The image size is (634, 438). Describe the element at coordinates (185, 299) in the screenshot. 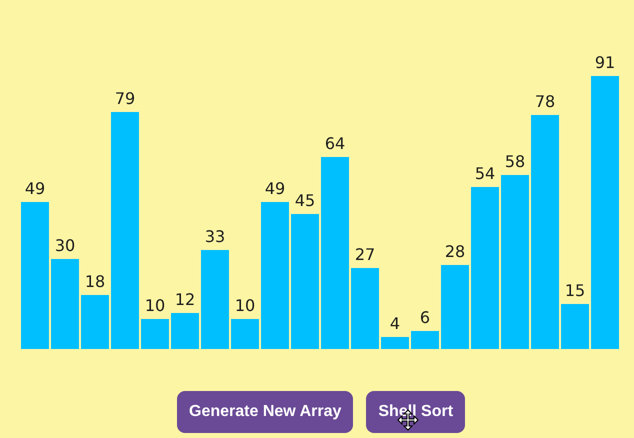

I see `data-label: 12` at that location.